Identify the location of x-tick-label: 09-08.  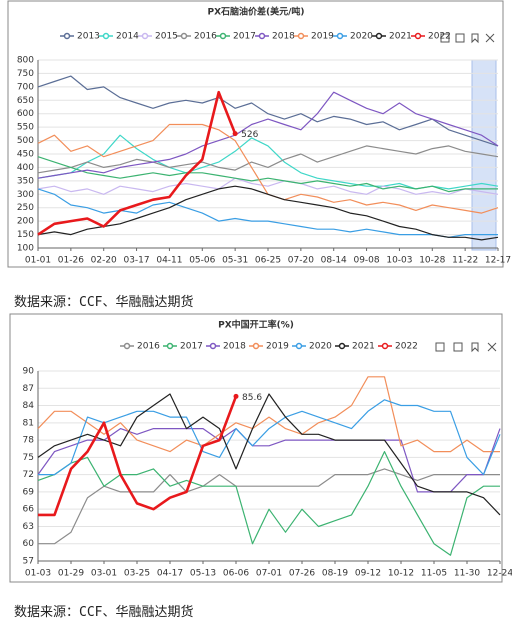
(366, 261).